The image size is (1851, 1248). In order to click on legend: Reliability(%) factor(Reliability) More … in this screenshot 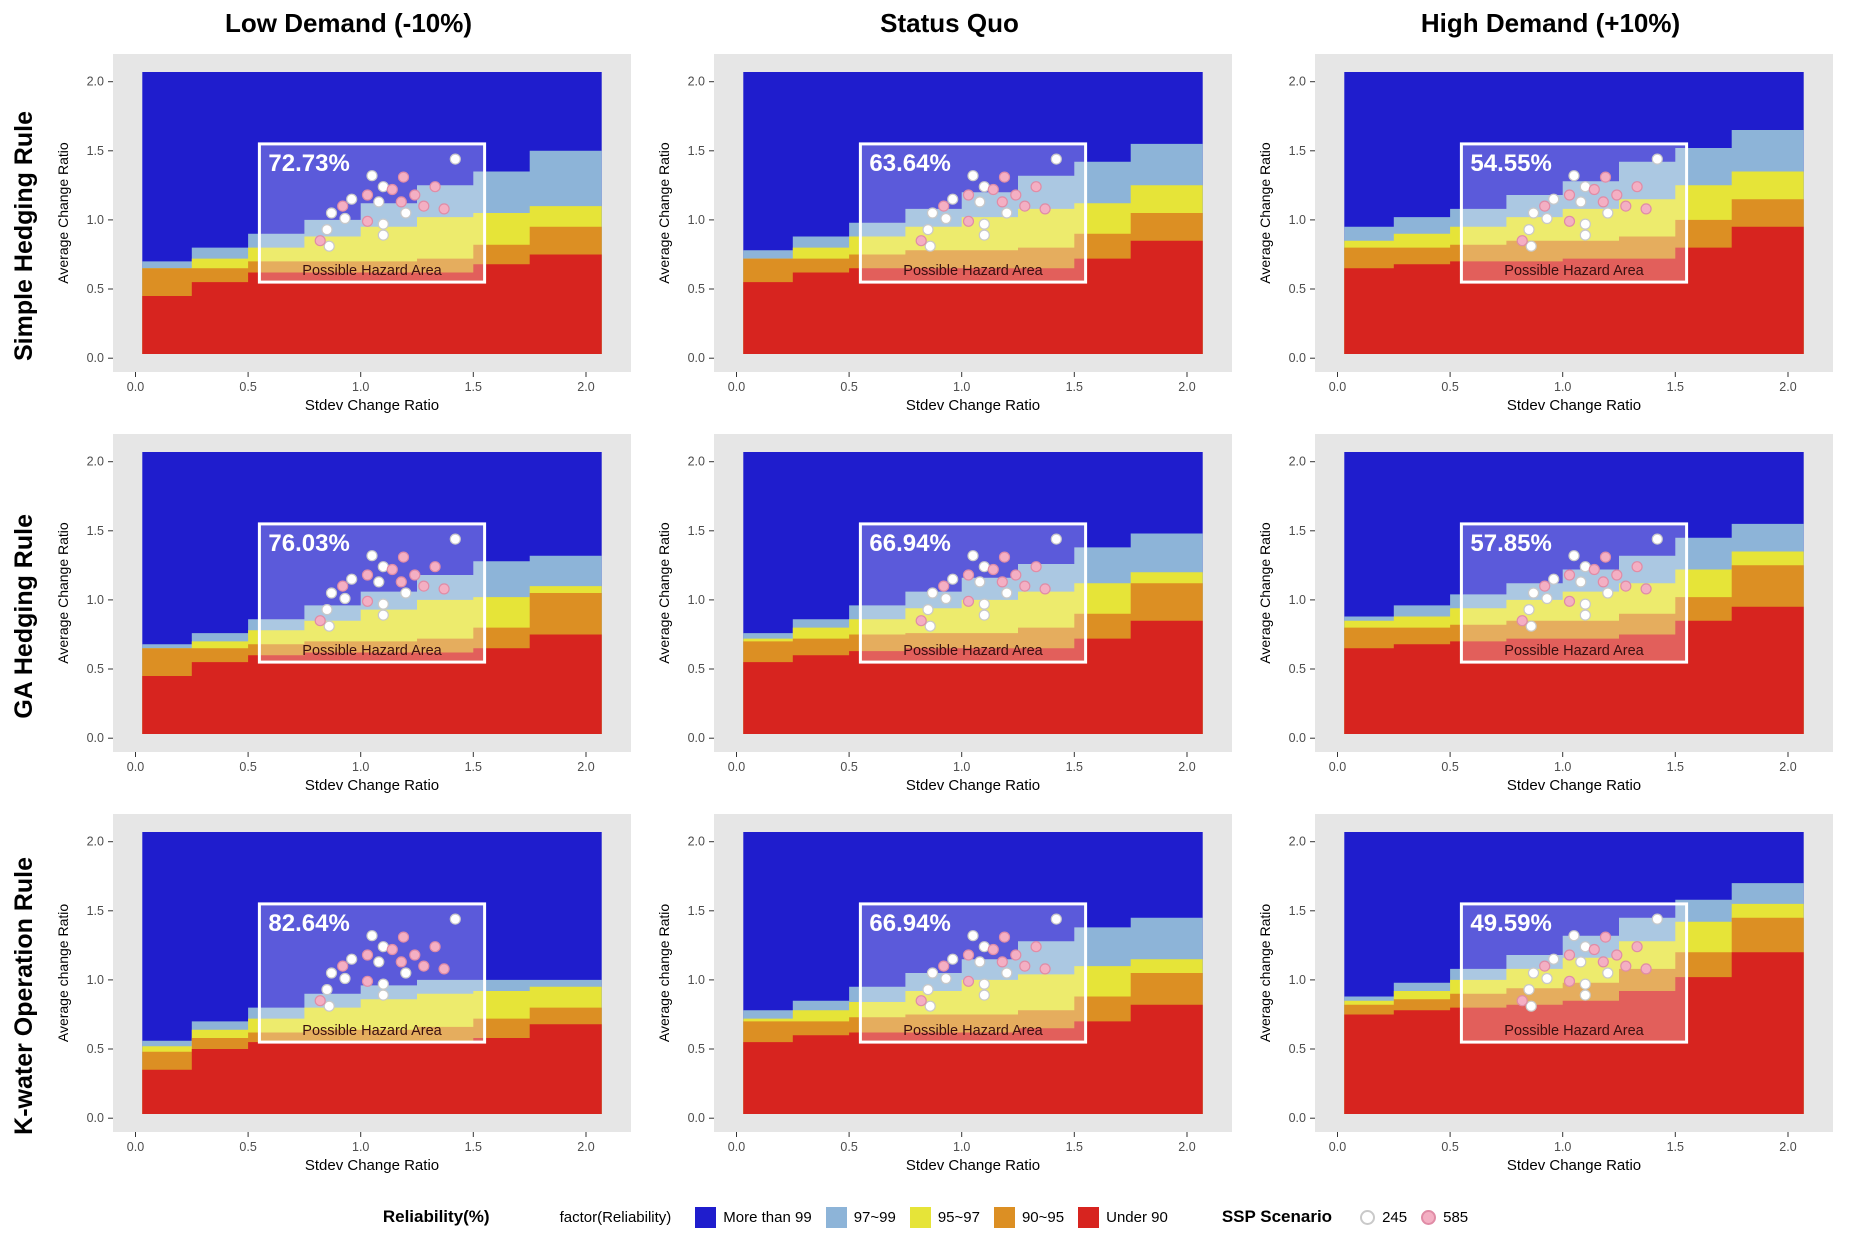, I will do `click(925, 1217)`.